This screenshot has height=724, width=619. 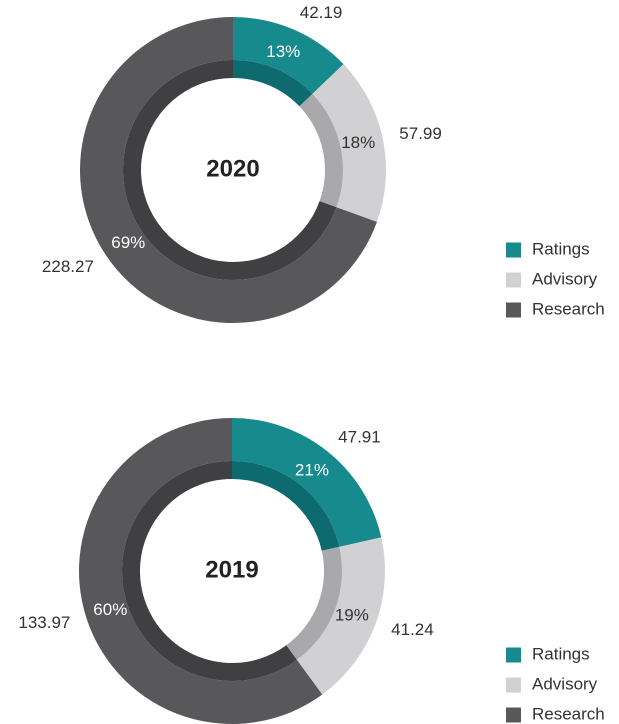 What do you see at coordinates (283, 51) in the screenshot?
I see `percent-label: 13%` at bounding box center [283, 51].